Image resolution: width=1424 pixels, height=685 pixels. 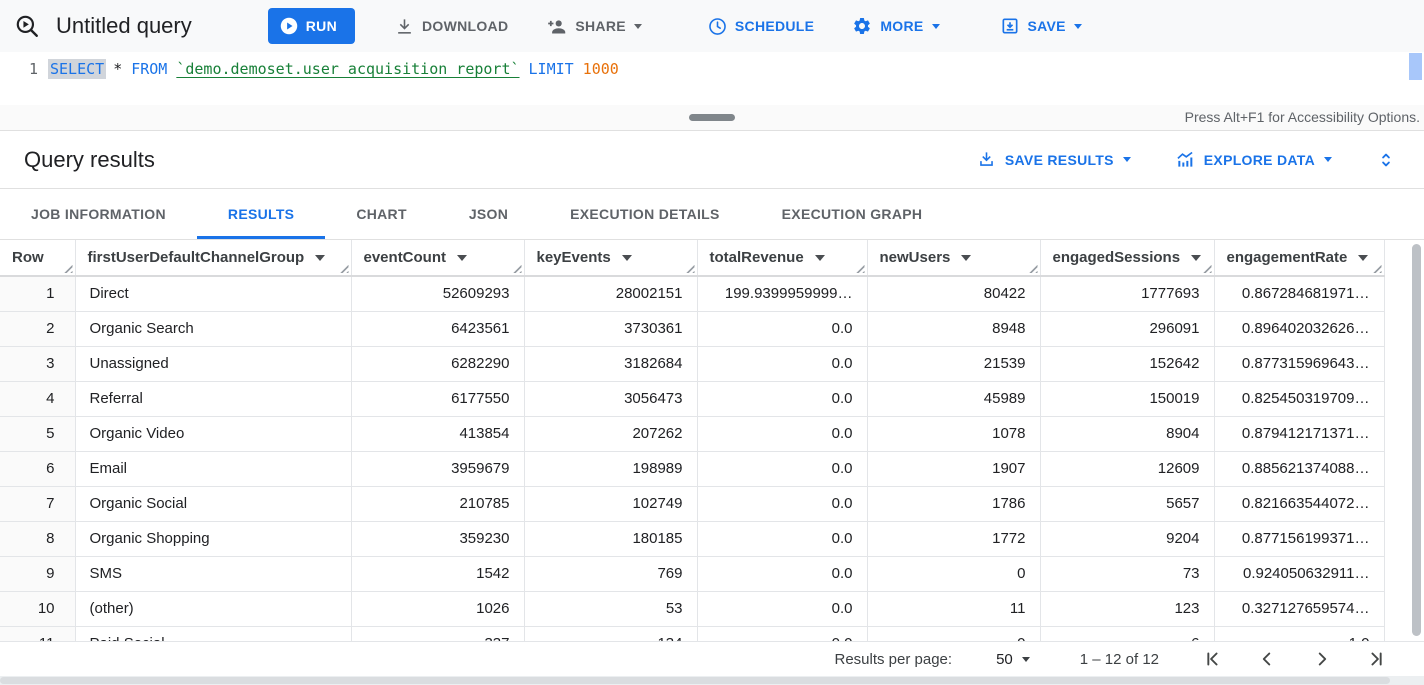 I want to click on download-tray-icon, so click(x=986, y=159).